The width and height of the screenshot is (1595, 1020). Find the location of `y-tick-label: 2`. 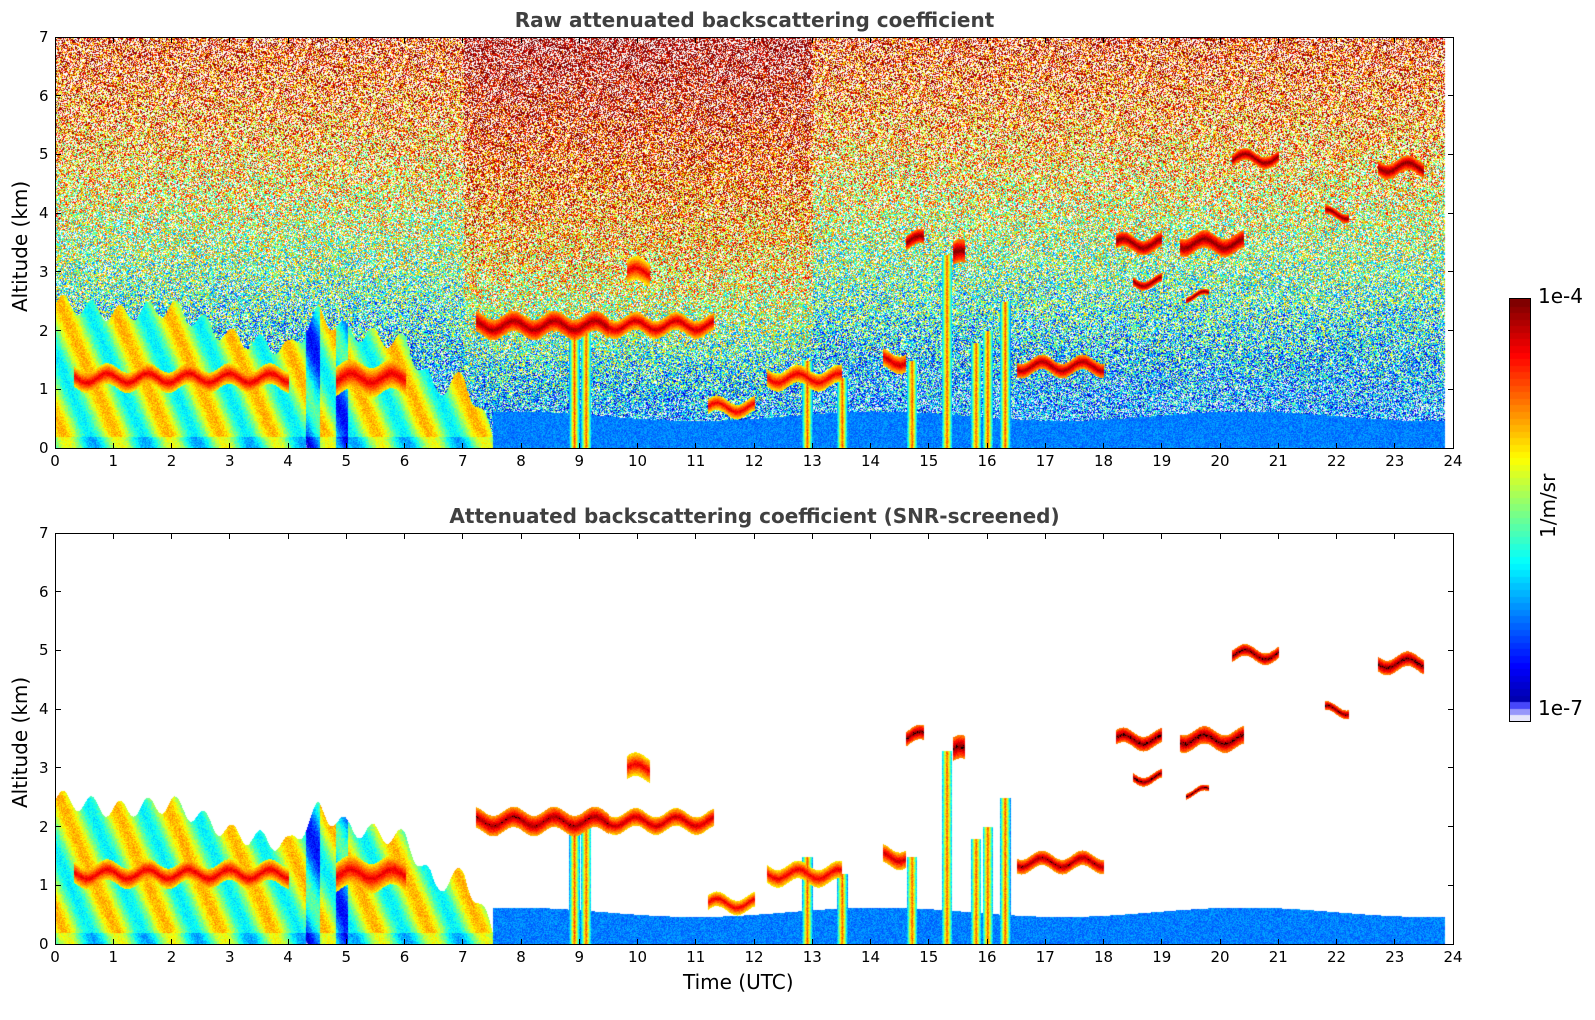

y-tick-label: 2 is located at coordinates (44, 826).